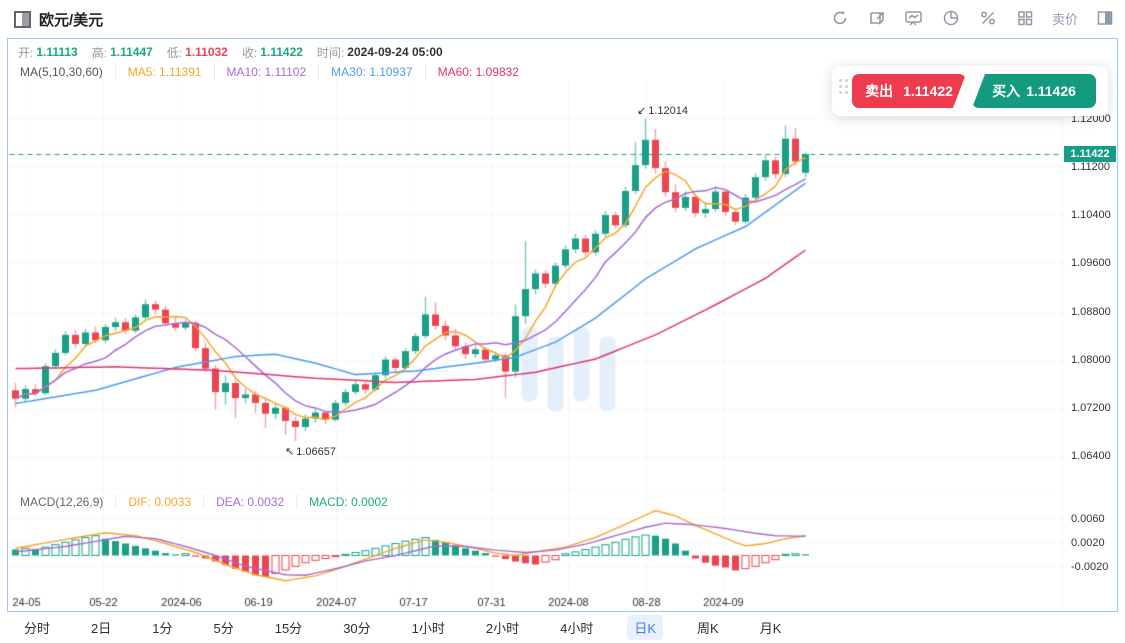  What do you see at coordinates (1088, 543) in the screenshot?
I see `macd-axis-label: 0.0020` at bounding box center [1088, 543].